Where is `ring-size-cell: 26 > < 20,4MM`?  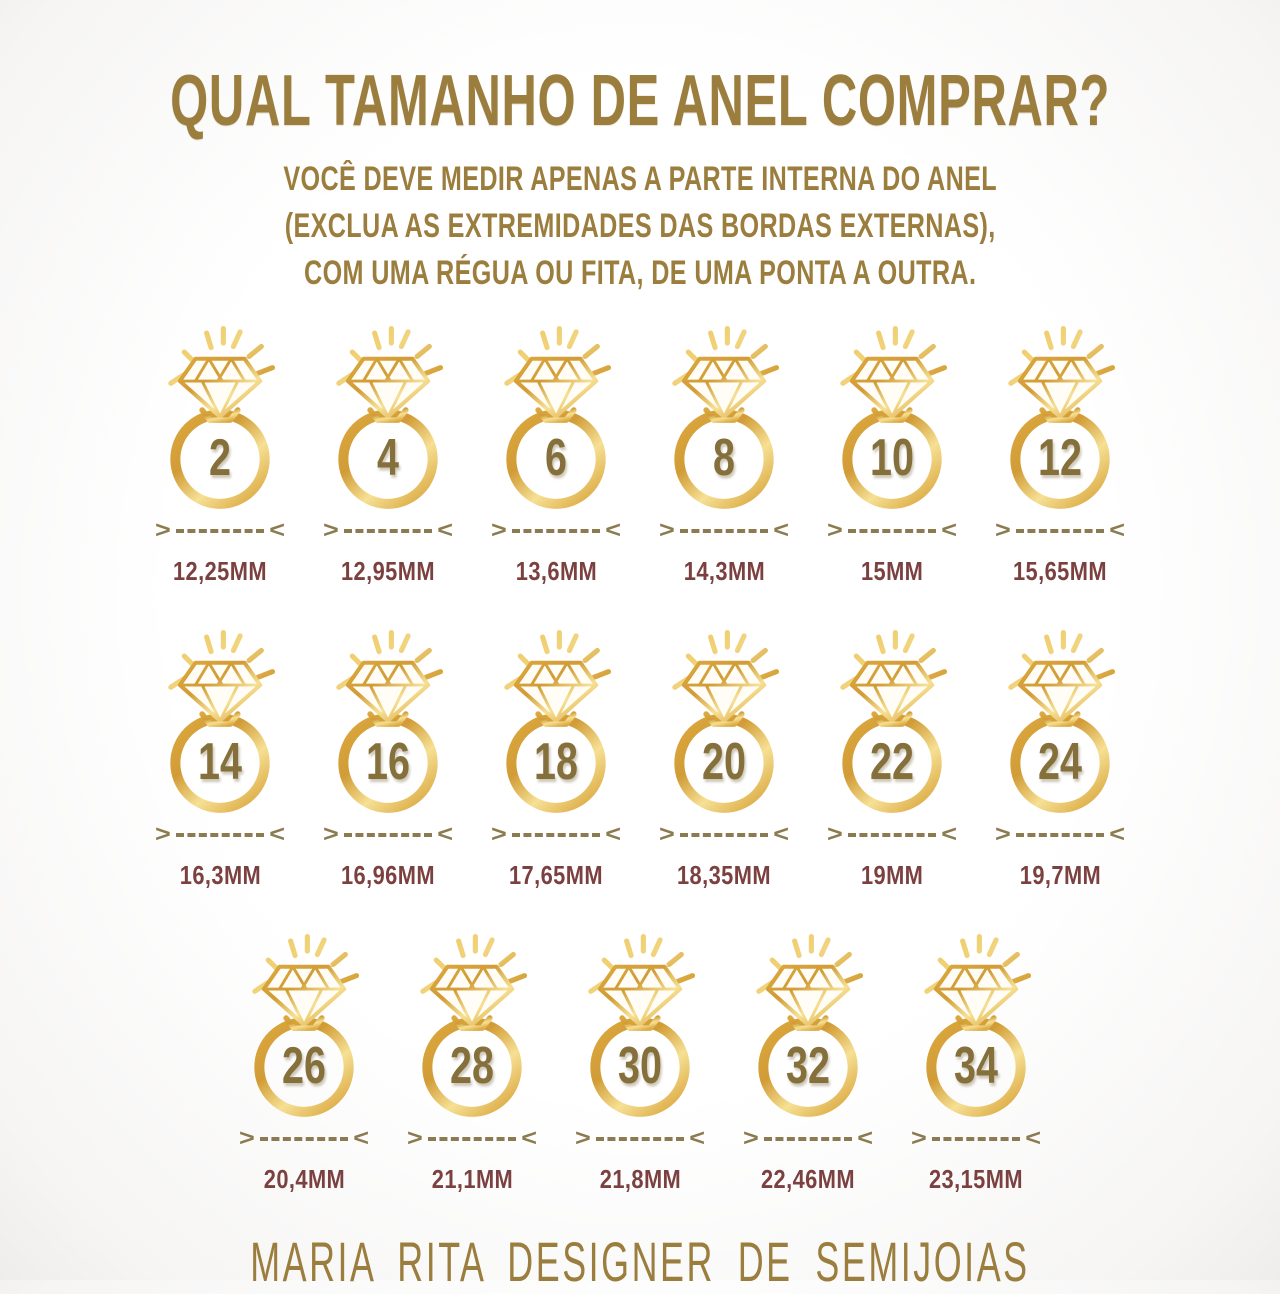
ring-size-cell: 26 > < 20,4MM is located at coordinates (304, 1063).